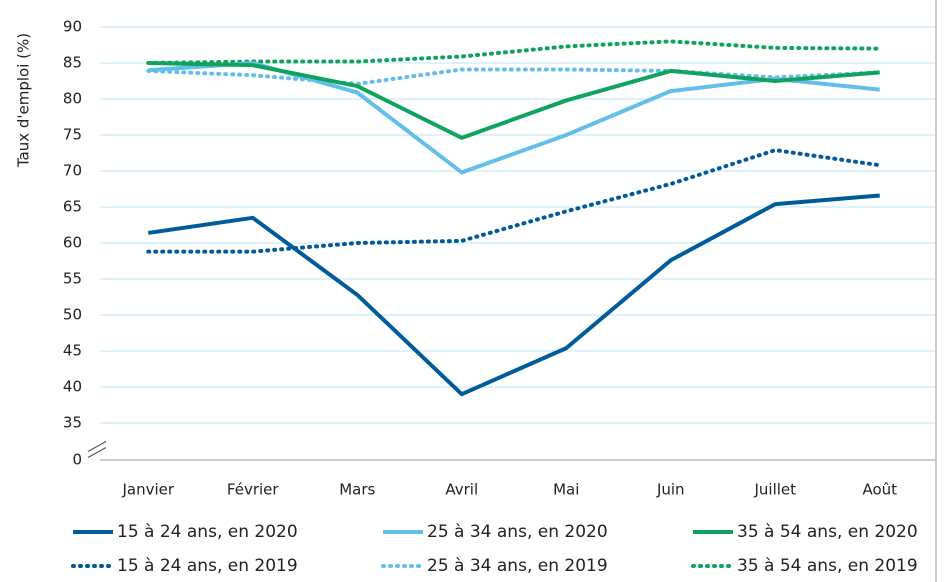 This screenshot has height=582, width=950. What do you see at coordinates (77, 460) in the screenshot?
I see `y-tick-label: 0` at bounding box center [77, 460].